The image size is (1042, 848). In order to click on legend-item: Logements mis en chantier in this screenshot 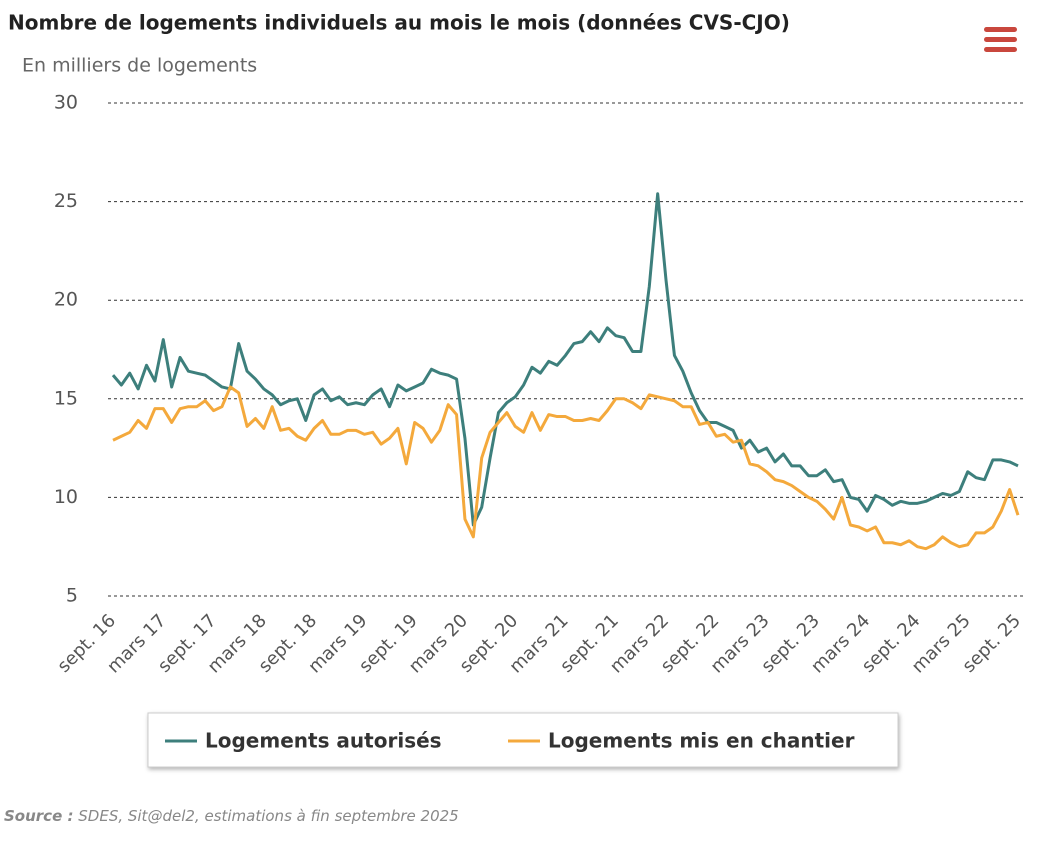, I will do `click(681, 741)`.